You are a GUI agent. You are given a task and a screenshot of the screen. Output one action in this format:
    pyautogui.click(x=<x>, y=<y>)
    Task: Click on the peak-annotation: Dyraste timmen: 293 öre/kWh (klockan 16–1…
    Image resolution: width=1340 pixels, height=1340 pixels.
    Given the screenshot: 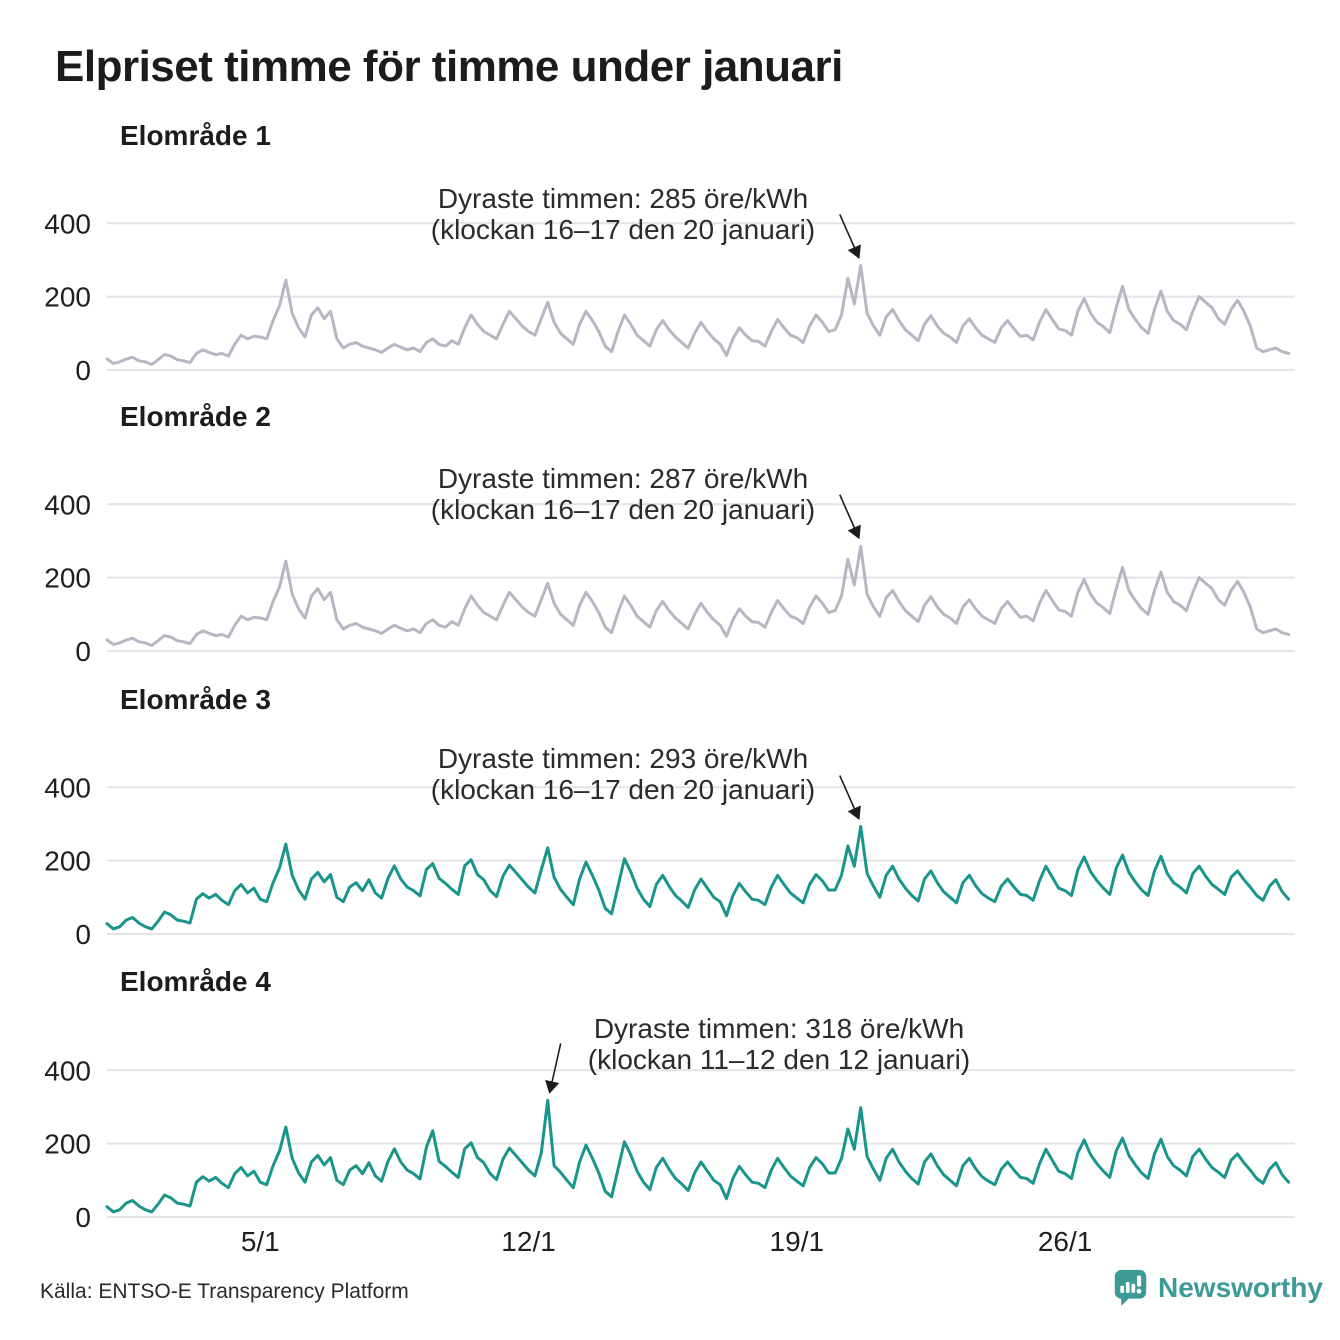 What is the action you would take?
    pyautogui.click(x=623, y=774)
    